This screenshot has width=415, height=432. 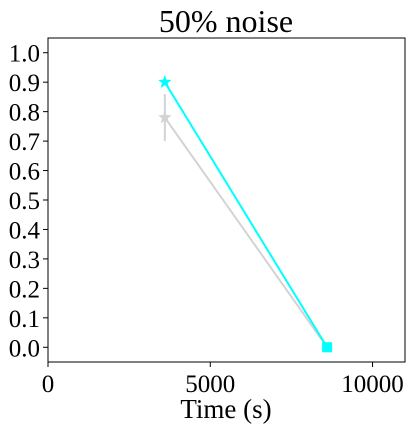 What do you see at coordinates (24, 172) in the screenshot?
I see `y-tick-label: 0.6` at bounding box center [24, 172].